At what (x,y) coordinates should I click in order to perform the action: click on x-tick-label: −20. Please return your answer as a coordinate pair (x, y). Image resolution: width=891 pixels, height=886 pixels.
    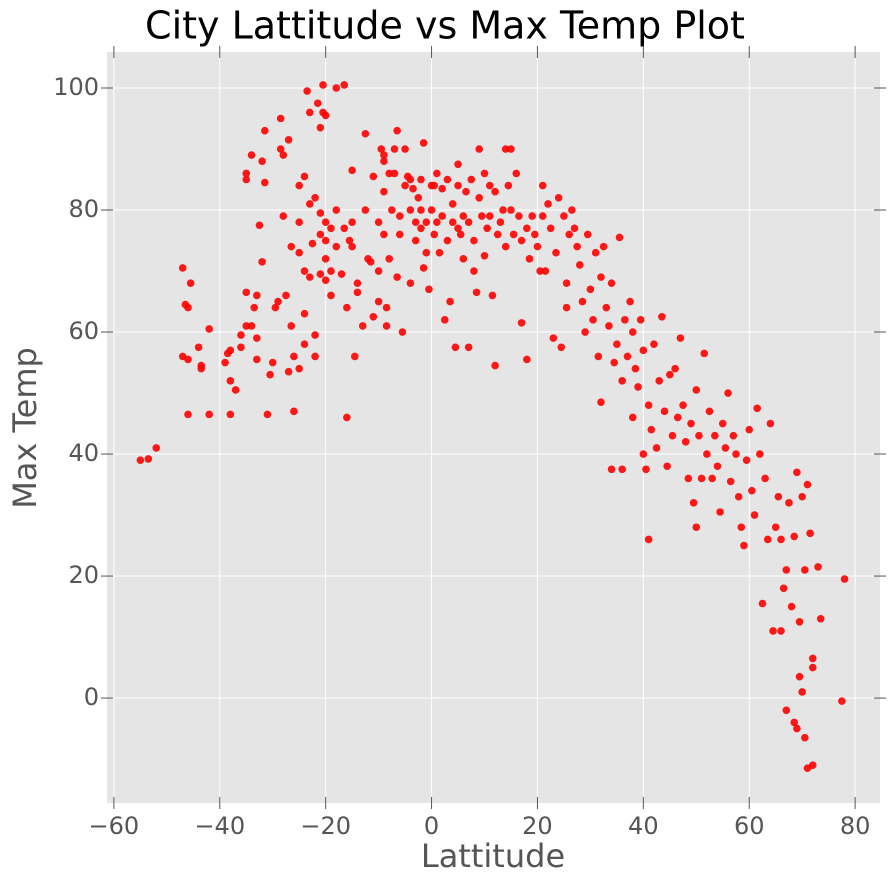
    Looking at the image, I should click on (325, 826).